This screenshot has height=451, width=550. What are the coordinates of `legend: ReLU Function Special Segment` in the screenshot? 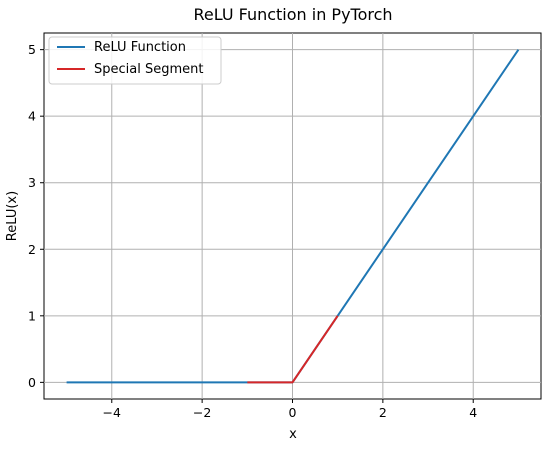 It's located at (135, 60).